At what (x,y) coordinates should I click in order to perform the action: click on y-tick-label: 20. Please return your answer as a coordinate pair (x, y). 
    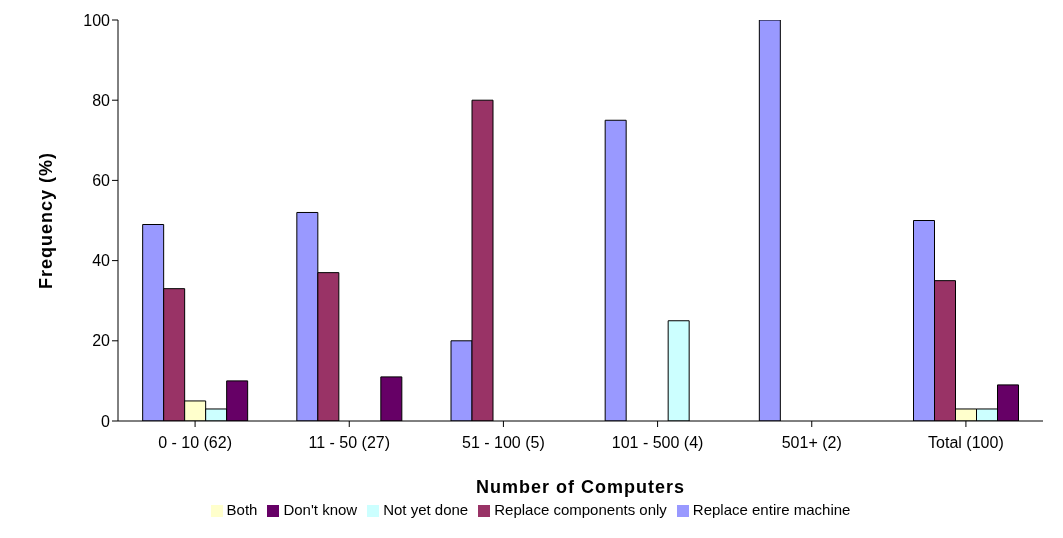
    Looking at the image, I should click on (101, 341).